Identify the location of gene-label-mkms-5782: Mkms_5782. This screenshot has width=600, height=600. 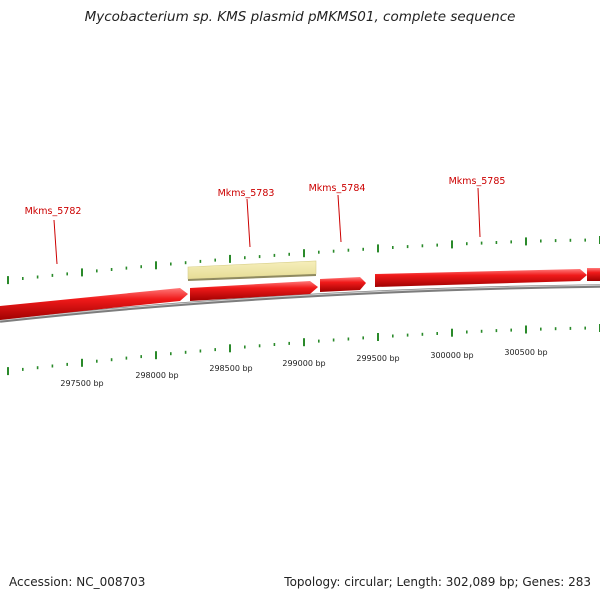
(53, 211).